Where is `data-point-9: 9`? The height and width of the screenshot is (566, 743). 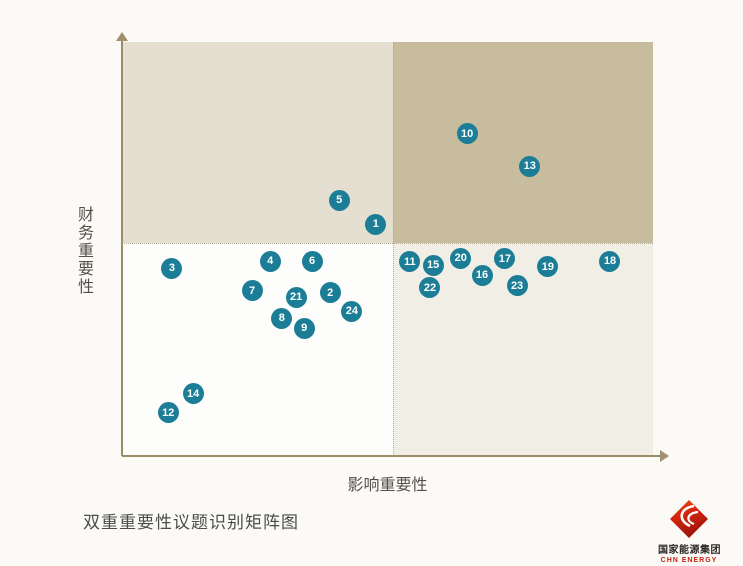 data-point-9: 9 is located at coordinates (304, 328).